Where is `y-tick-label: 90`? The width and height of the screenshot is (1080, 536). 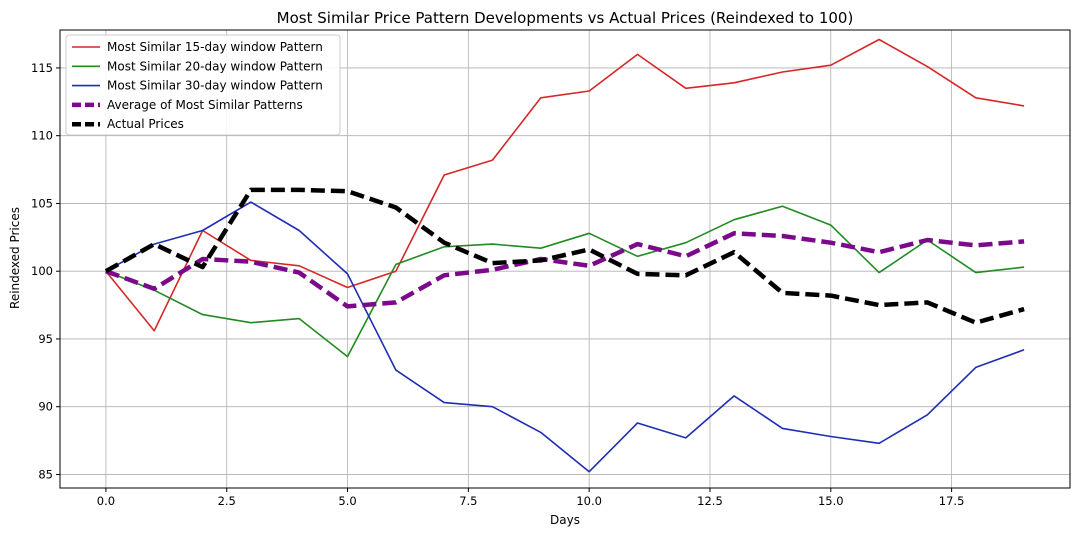
y-tick-label: 90 is located at coordinates (45, 407).